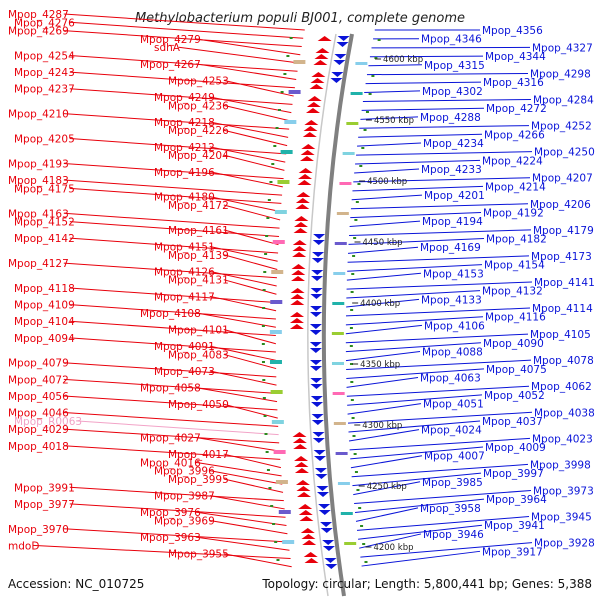 The height and width of the screenshot is (600, 600). I want to click on gene-label-left: Mpop_4151, so click(184, 247).